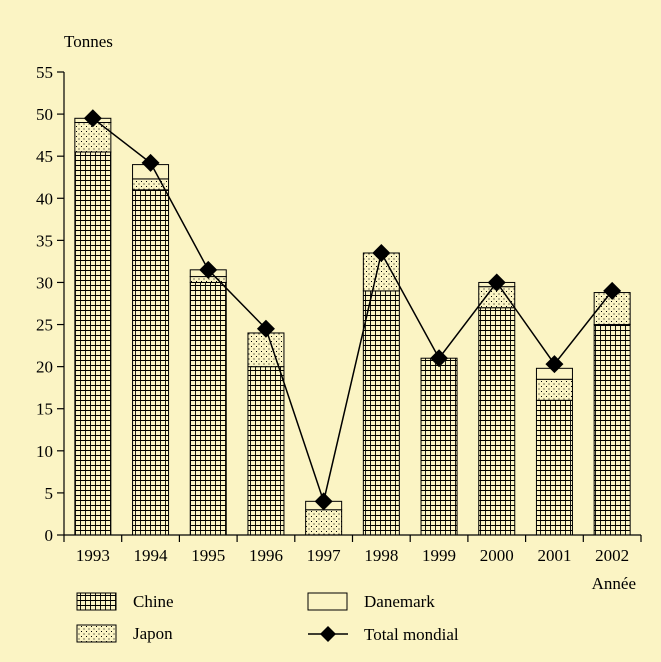  I want to click on legend-label-total: Total mondial, so click(411, 634).